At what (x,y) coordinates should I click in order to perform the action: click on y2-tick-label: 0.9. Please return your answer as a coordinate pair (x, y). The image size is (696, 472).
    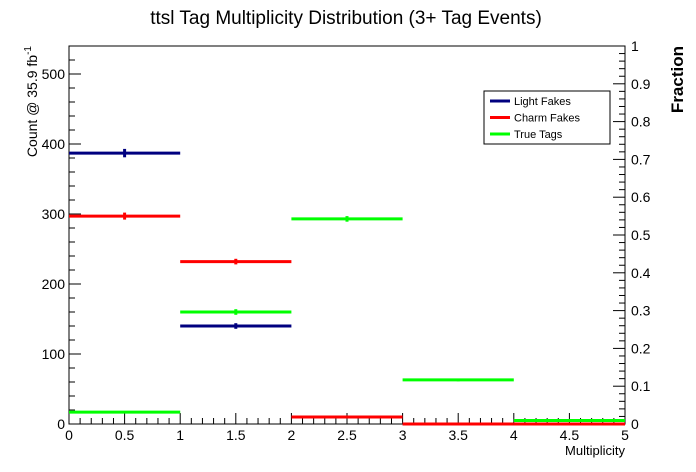
    Looking at the image, I should click on (641, 84).